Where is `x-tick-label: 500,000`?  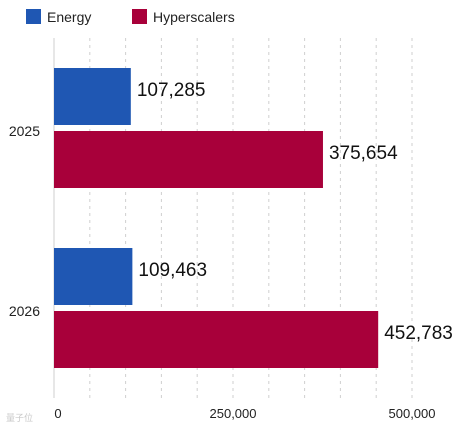
x-tick-label: 500,000 is located at coordinates (412, 413).